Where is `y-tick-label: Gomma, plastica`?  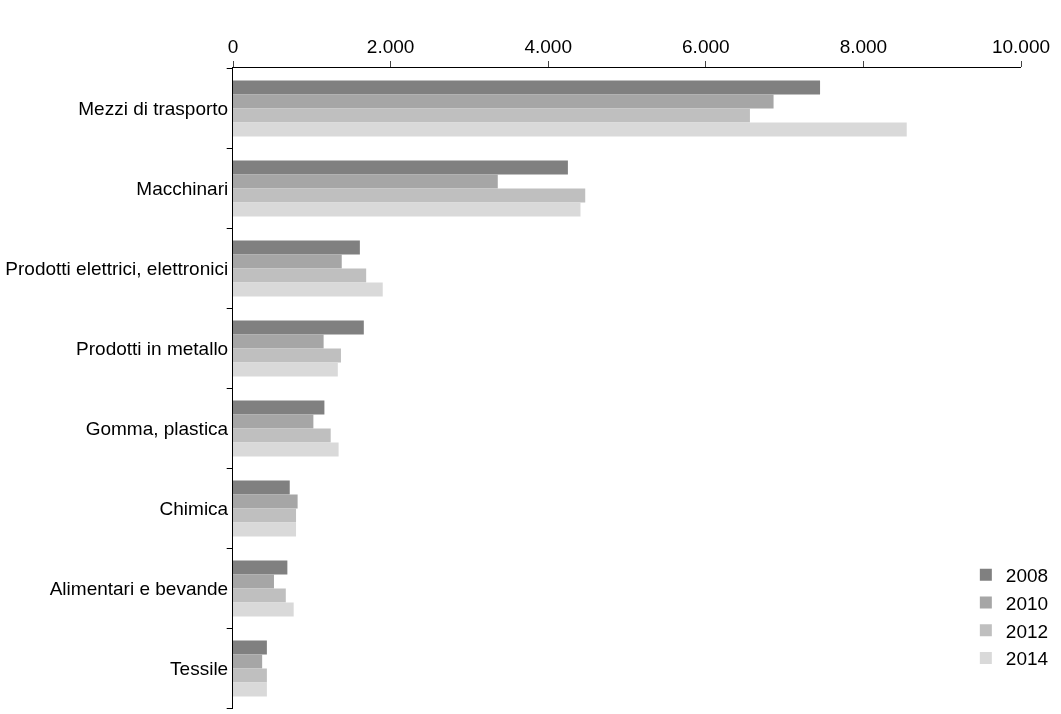 y-tick-label: Gomma, plastica is located at coordinates (157, 429).